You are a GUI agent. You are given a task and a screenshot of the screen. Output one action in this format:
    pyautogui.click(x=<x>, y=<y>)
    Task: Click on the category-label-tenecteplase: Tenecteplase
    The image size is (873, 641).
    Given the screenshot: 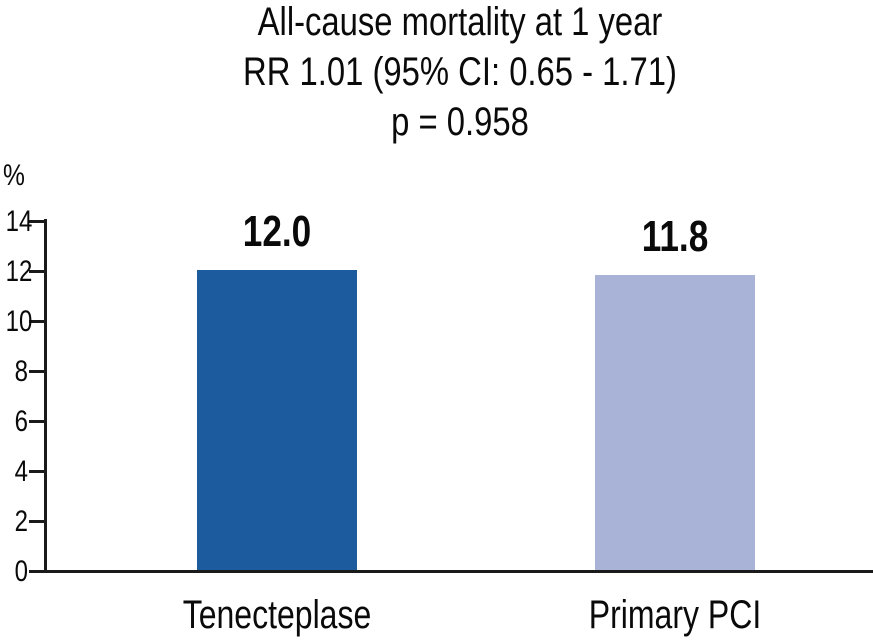 What is the action you would take?
    pyautogui.click(x=277, y=615)
    